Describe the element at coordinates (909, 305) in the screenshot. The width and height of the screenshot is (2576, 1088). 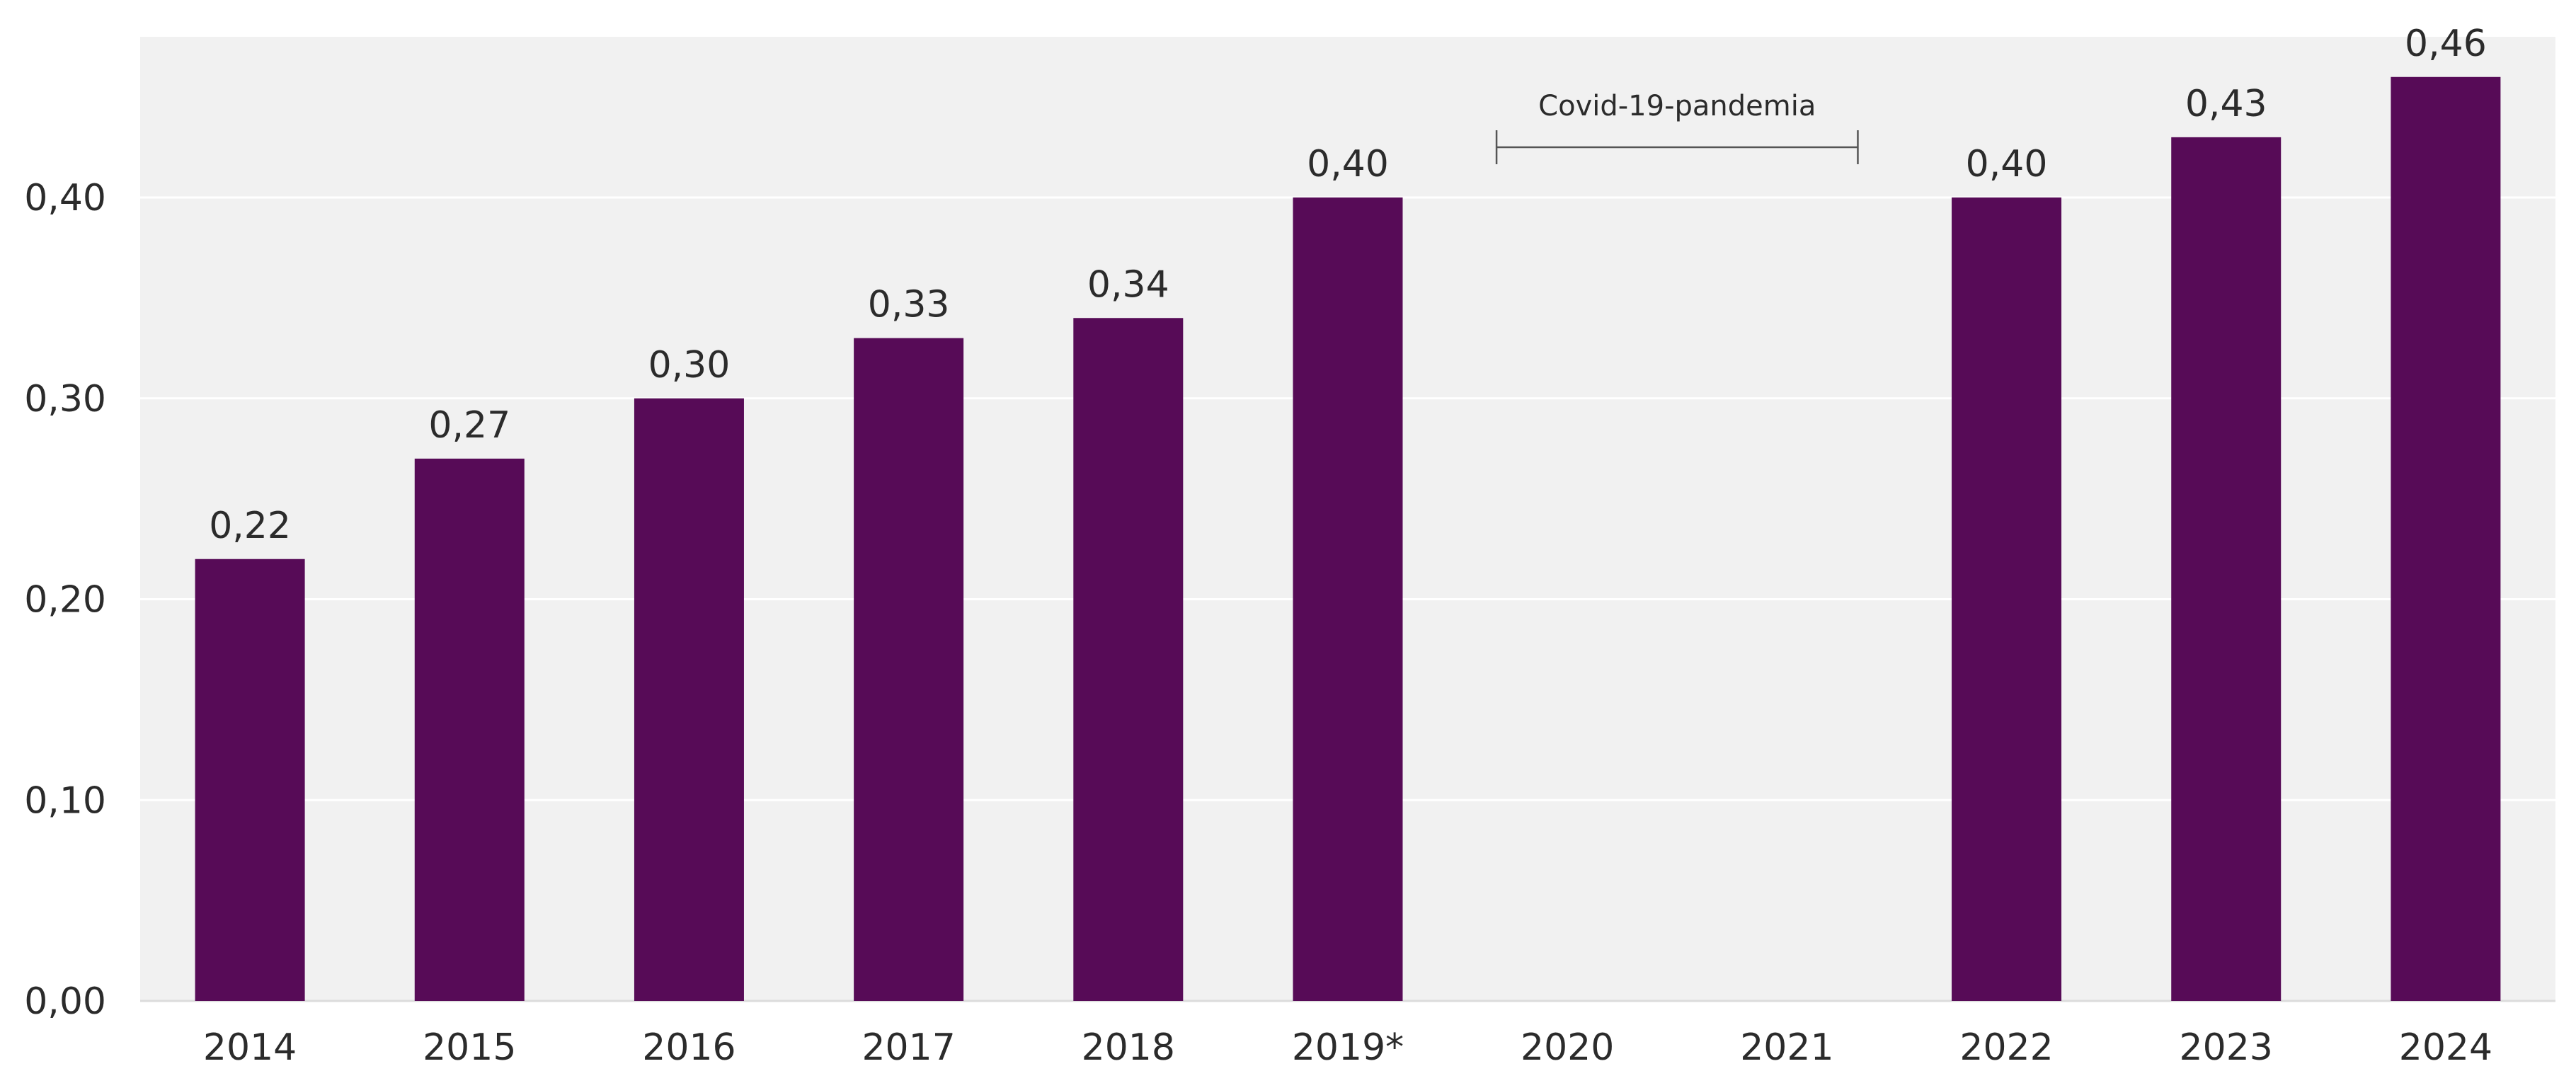
I see `data-label: 0,33` at that location.